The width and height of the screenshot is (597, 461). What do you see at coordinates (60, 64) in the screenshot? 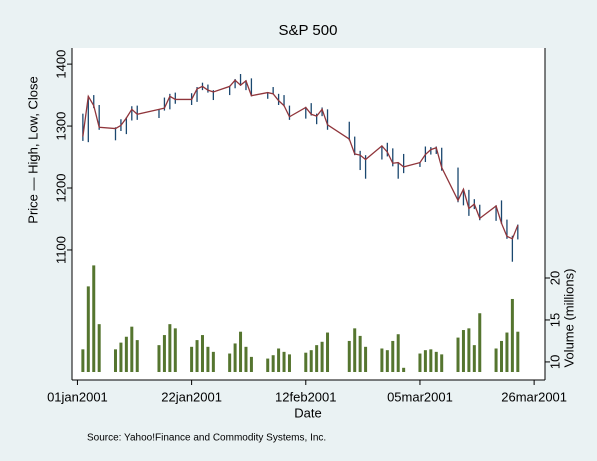
I see `y-tick-label: 1400` at bounding box center [60, 64].